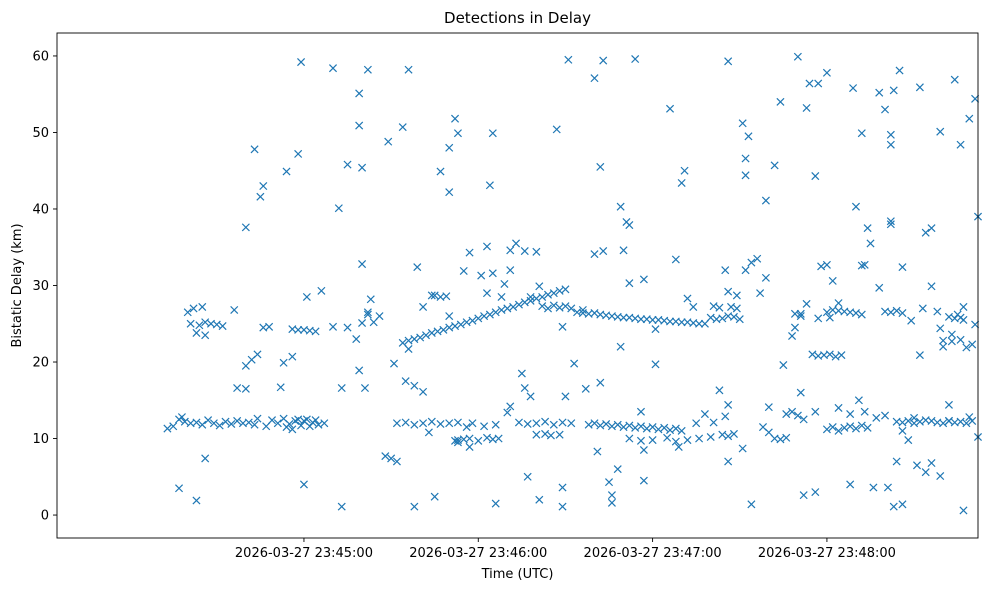 This screenshot has height=594, width=989. What do you see at coordinates (44, 286) in the screenshot?
I see `y-axis-ticks: 0 10 20 30 40 50 60` at bounding box center [44, 286].